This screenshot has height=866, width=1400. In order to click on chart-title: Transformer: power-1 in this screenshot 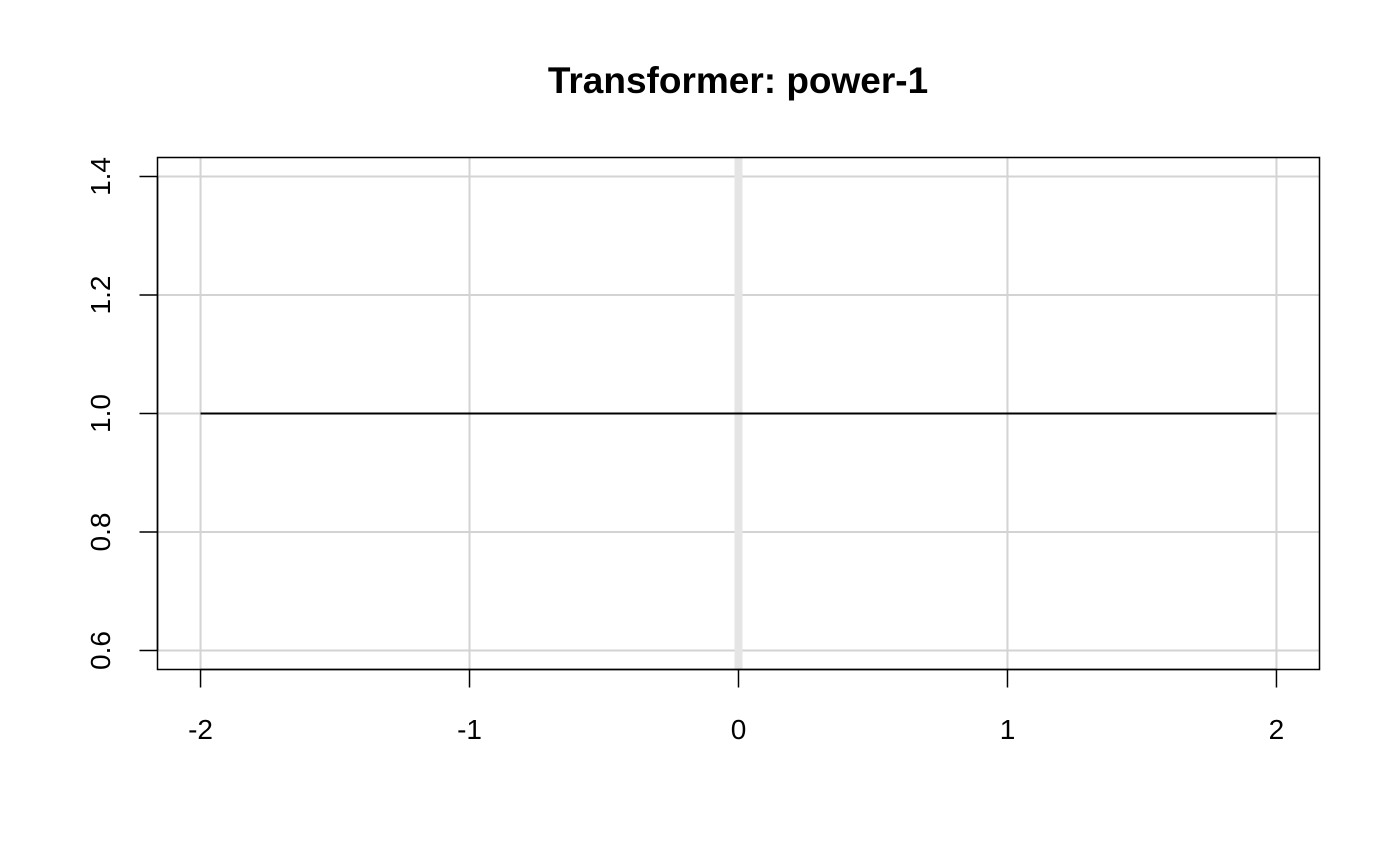, I will do `click(738, 80)`.